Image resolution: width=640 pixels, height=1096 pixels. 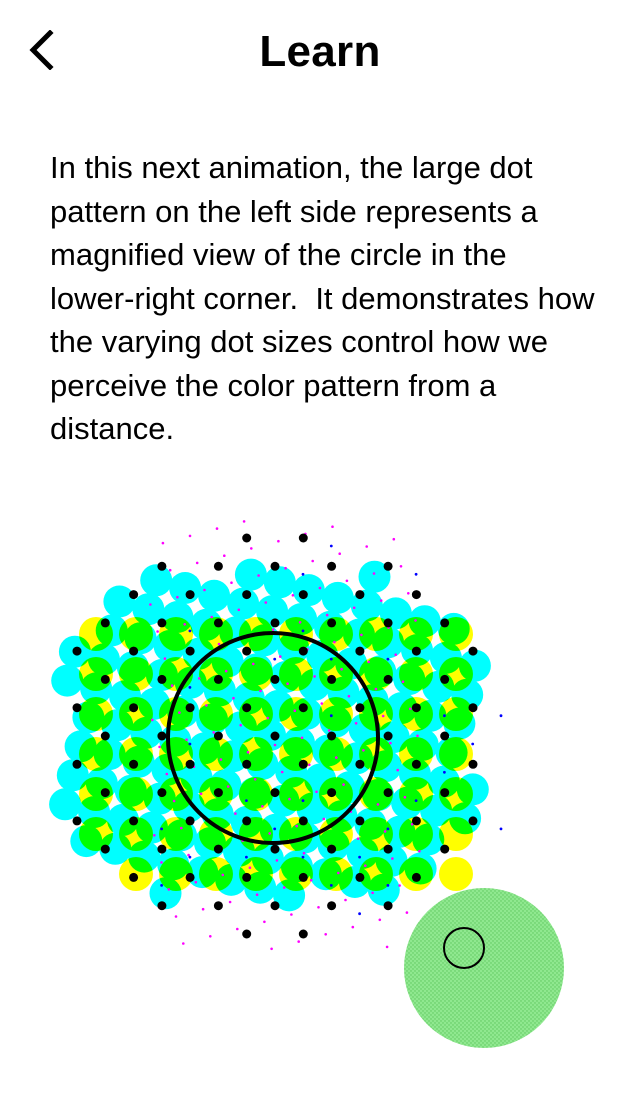 What do you see at coordinates (273, 738) in the screenshot?
I see `magnifier-circle` at bounding box center [273, 738].